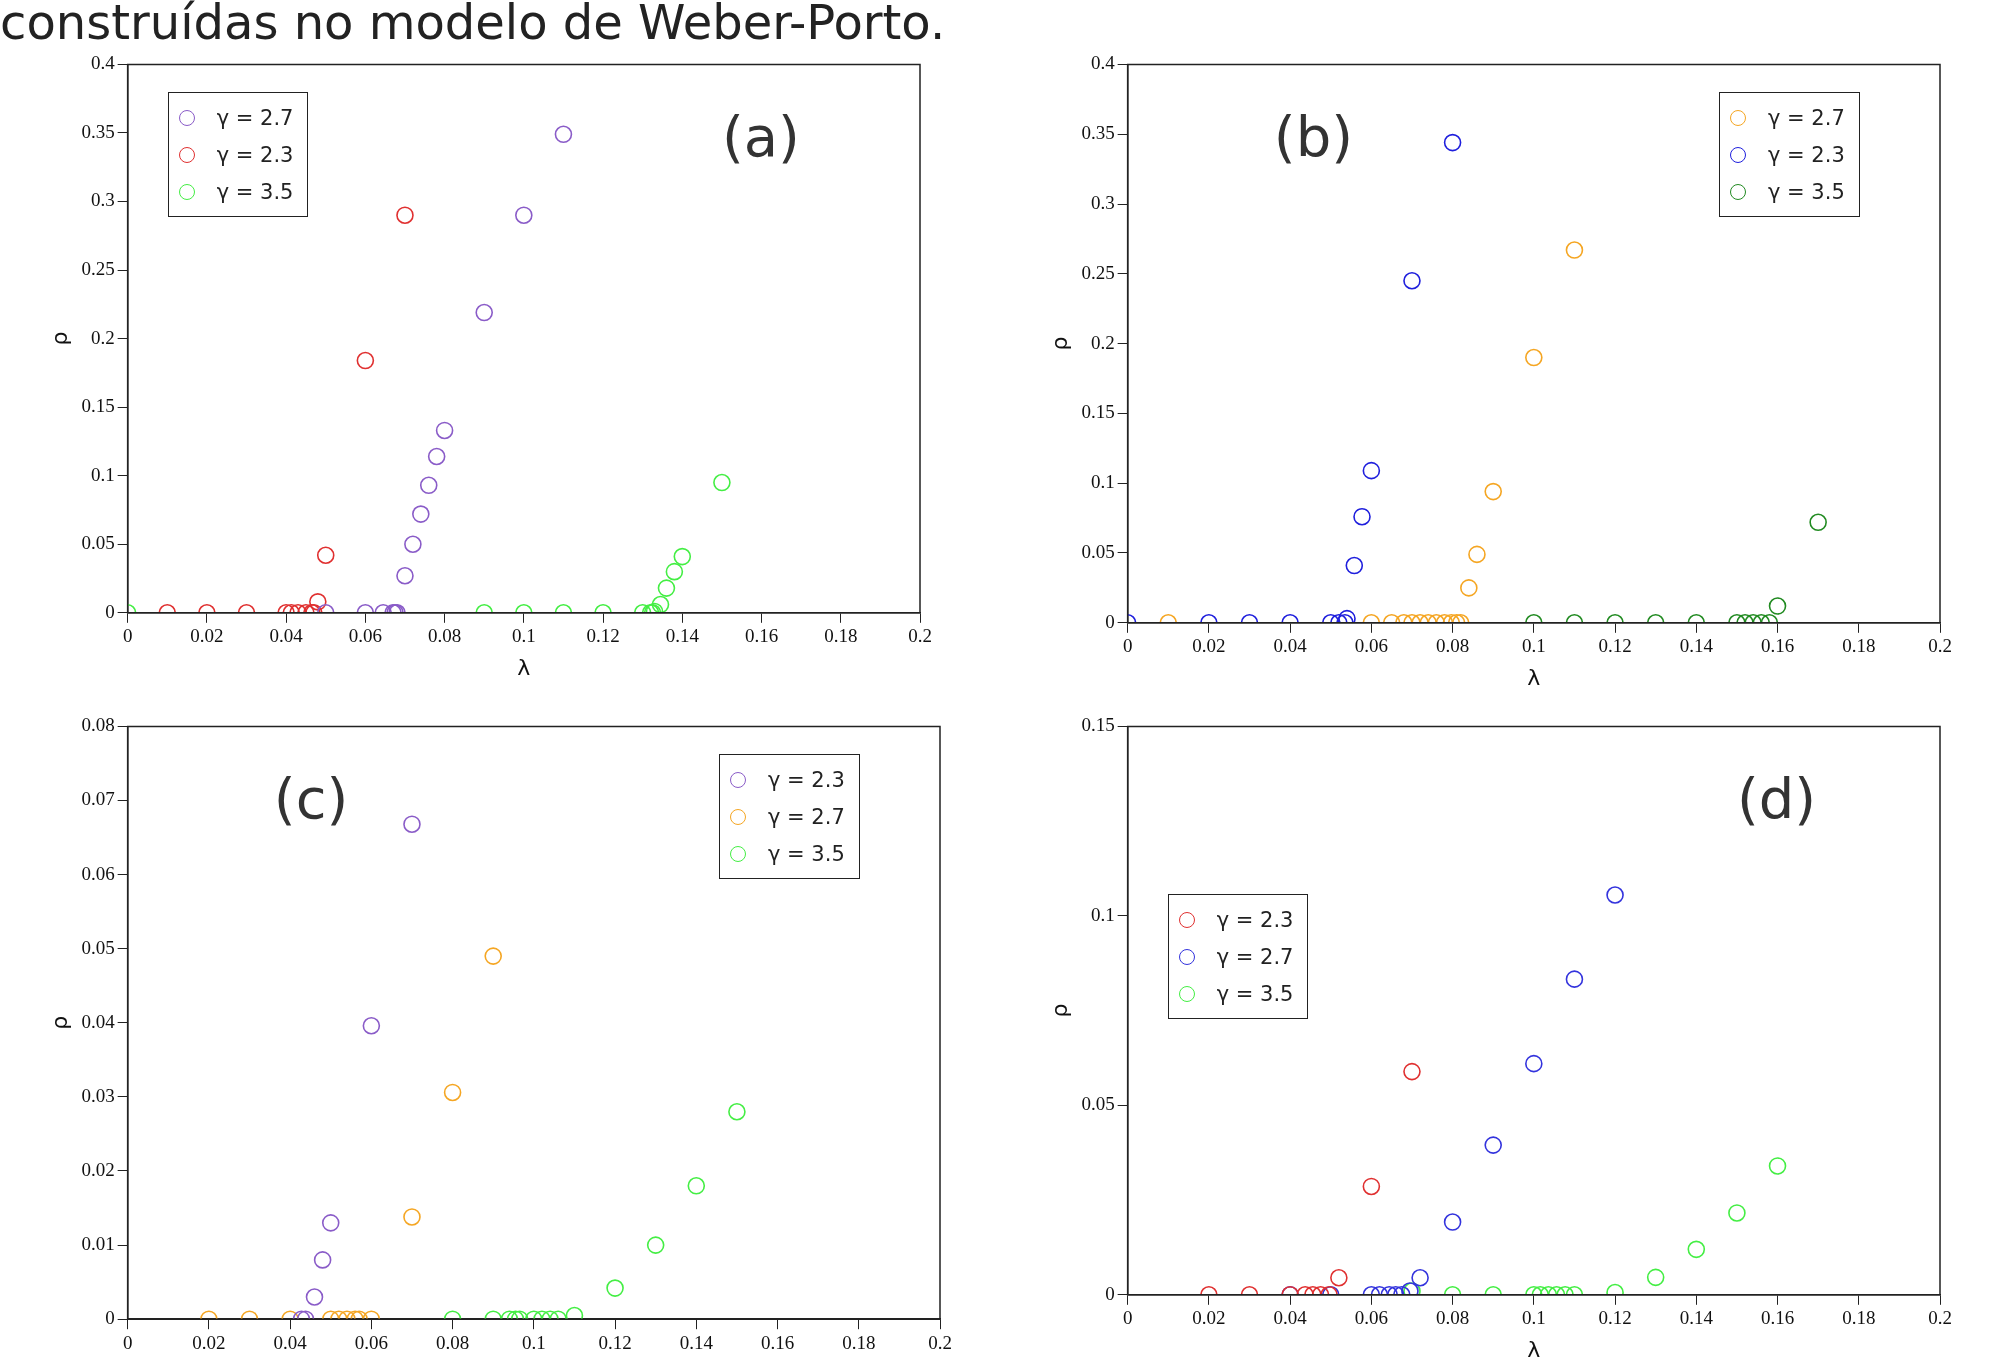 This screenshot has width=1989, height=1372. I want to click on y-tick-label: 0.04, so click(98, 1021).